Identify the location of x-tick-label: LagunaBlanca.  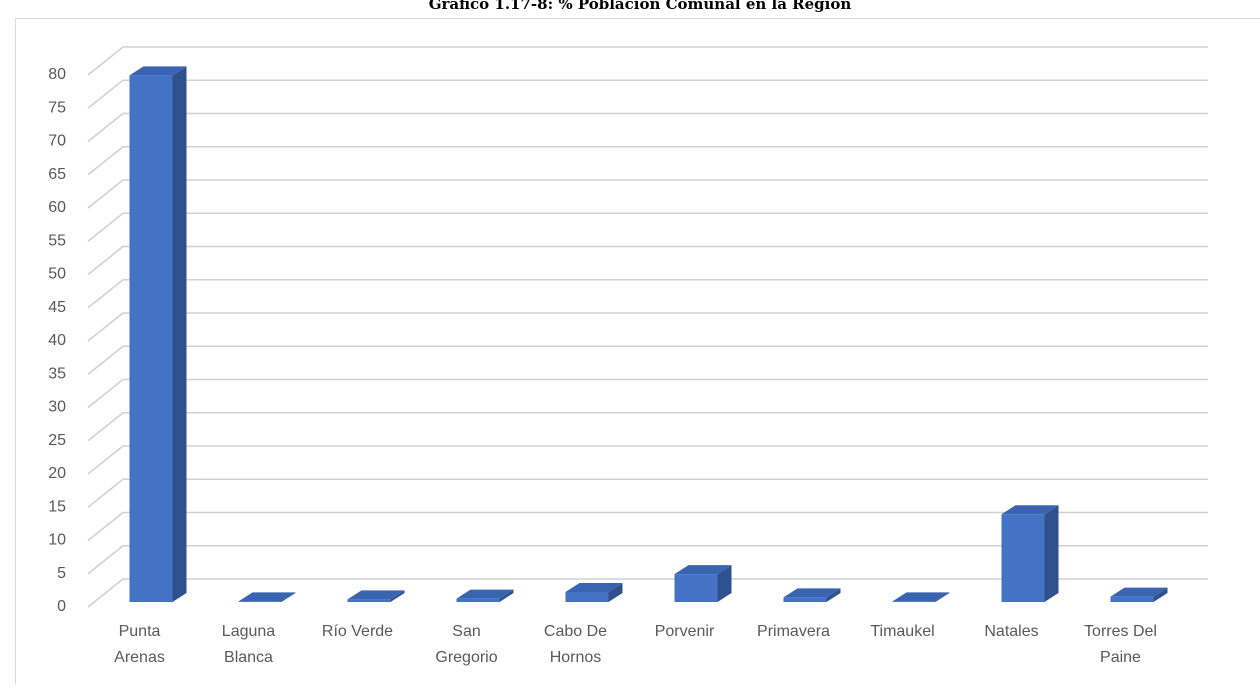
(248, 644).